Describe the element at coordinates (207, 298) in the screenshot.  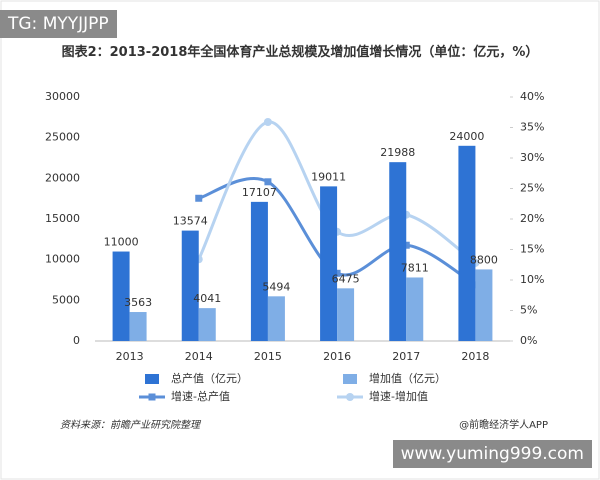
I see `data-label: 4041` at that location.